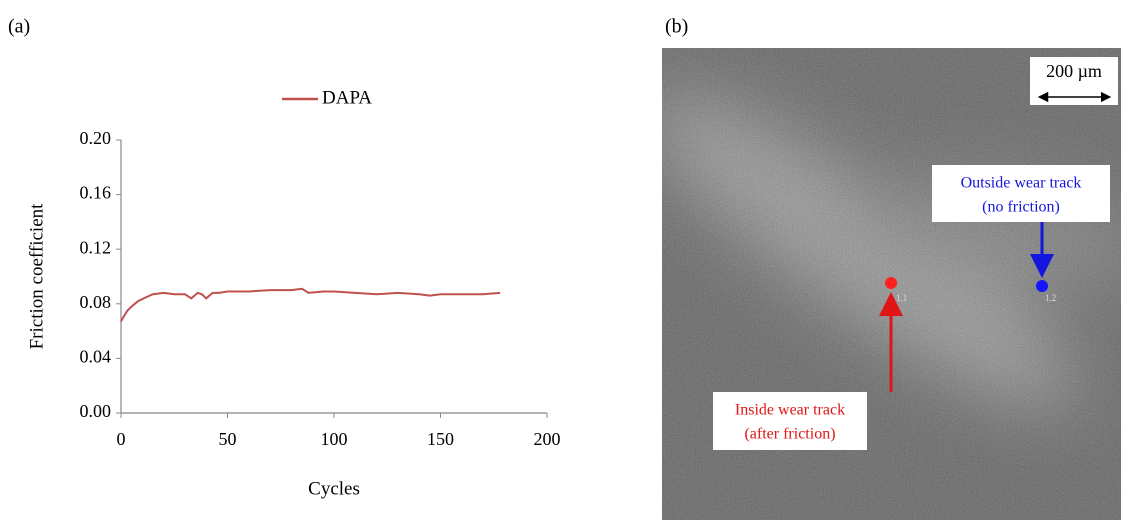  I want to click on annotation: Inside wear track, so click(790, 410).